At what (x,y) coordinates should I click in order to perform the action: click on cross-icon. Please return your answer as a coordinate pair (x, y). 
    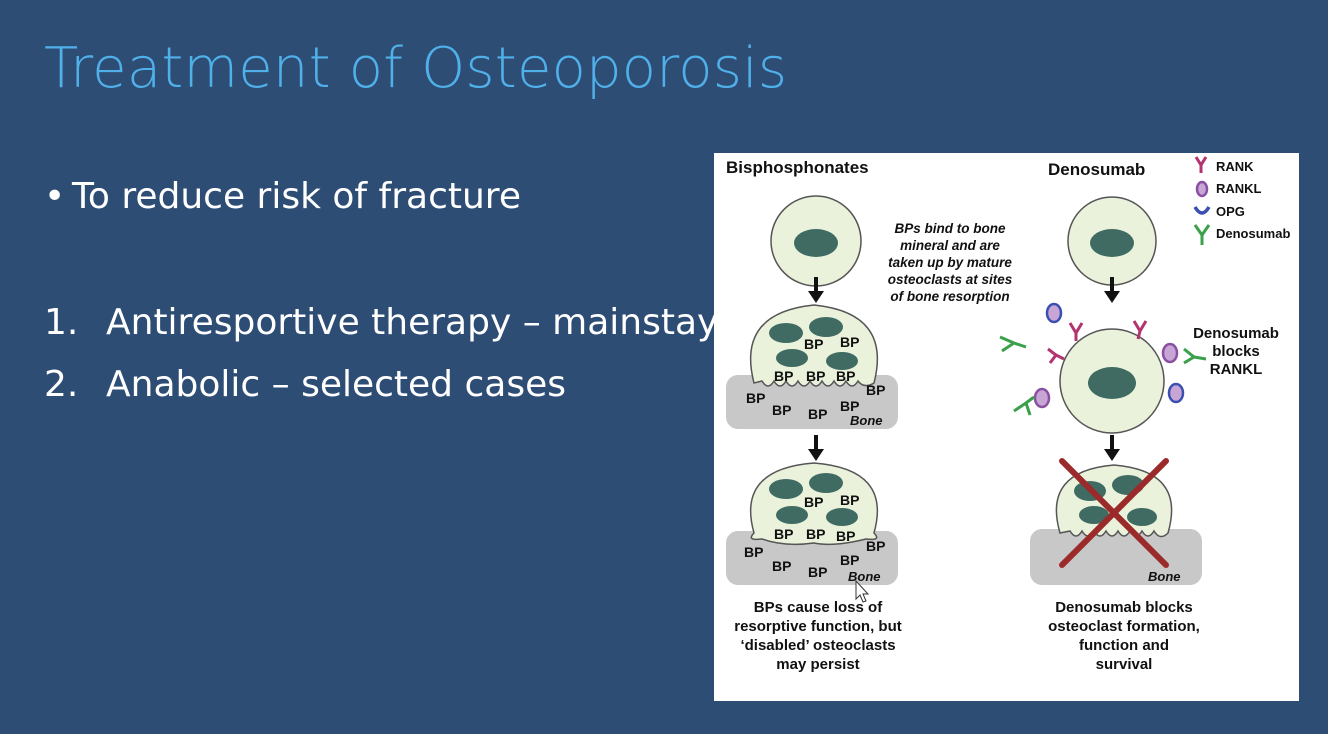
    Looking at the image, I should click on (1114, 513).